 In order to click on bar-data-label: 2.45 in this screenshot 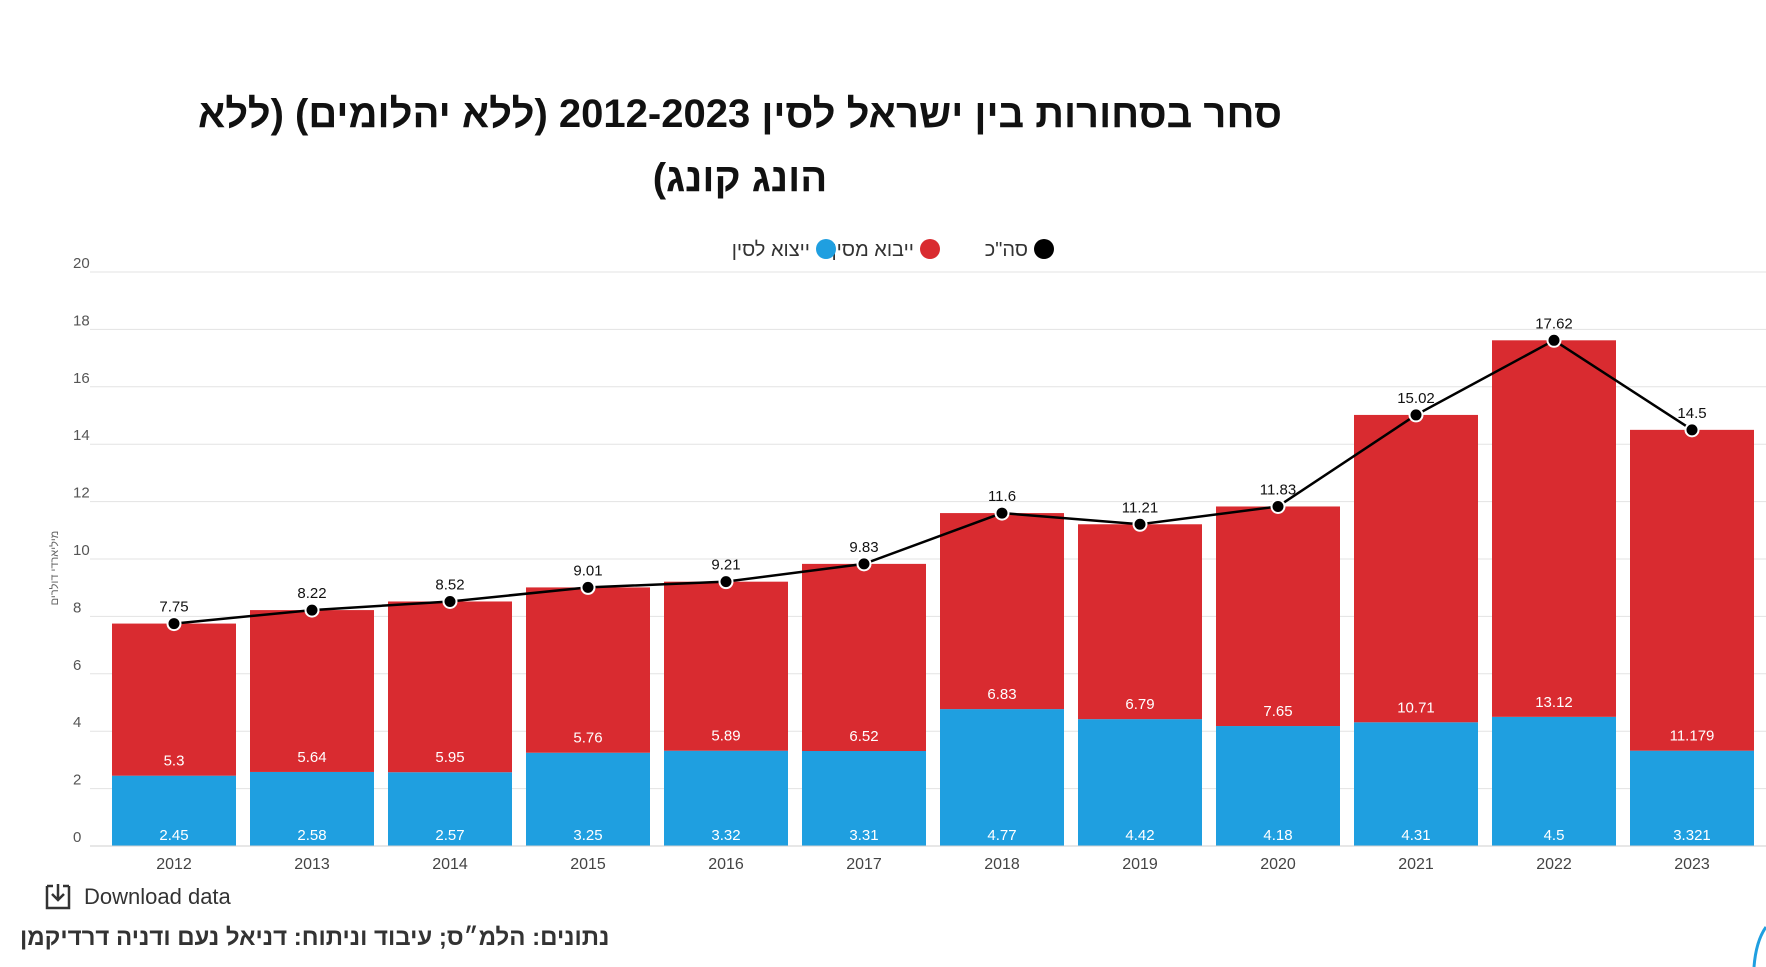, I will do `click(173, 835)`.